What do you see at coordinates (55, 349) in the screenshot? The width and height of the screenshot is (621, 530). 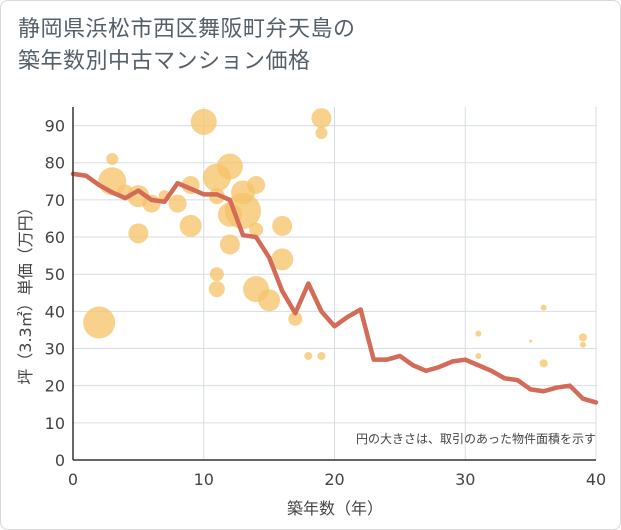 I see `y-tick-label: 30` at bounding box center [55, 349].